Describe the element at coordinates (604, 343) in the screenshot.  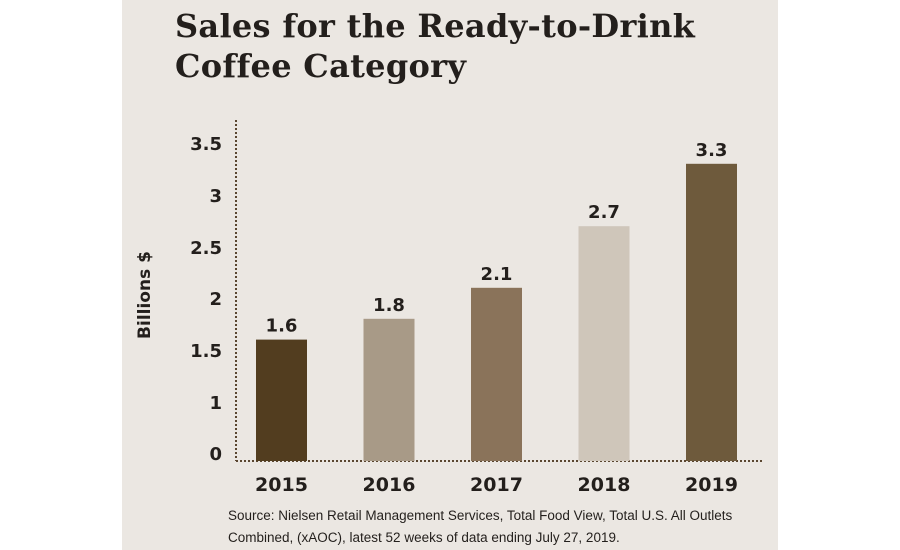
I see `bar-2018` at that location.